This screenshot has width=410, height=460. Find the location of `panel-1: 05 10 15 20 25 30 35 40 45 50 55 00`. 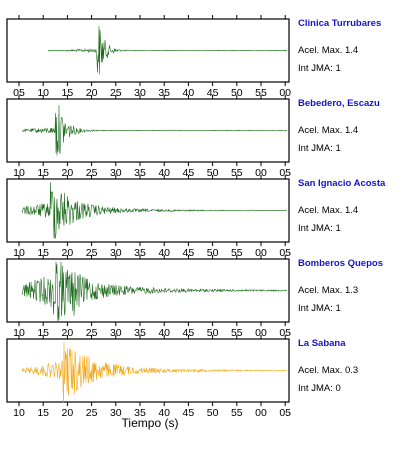

panel-1: 05 10 15 20 25 30 35 40 45 50 55 00 is located at coordinates (148, 57).